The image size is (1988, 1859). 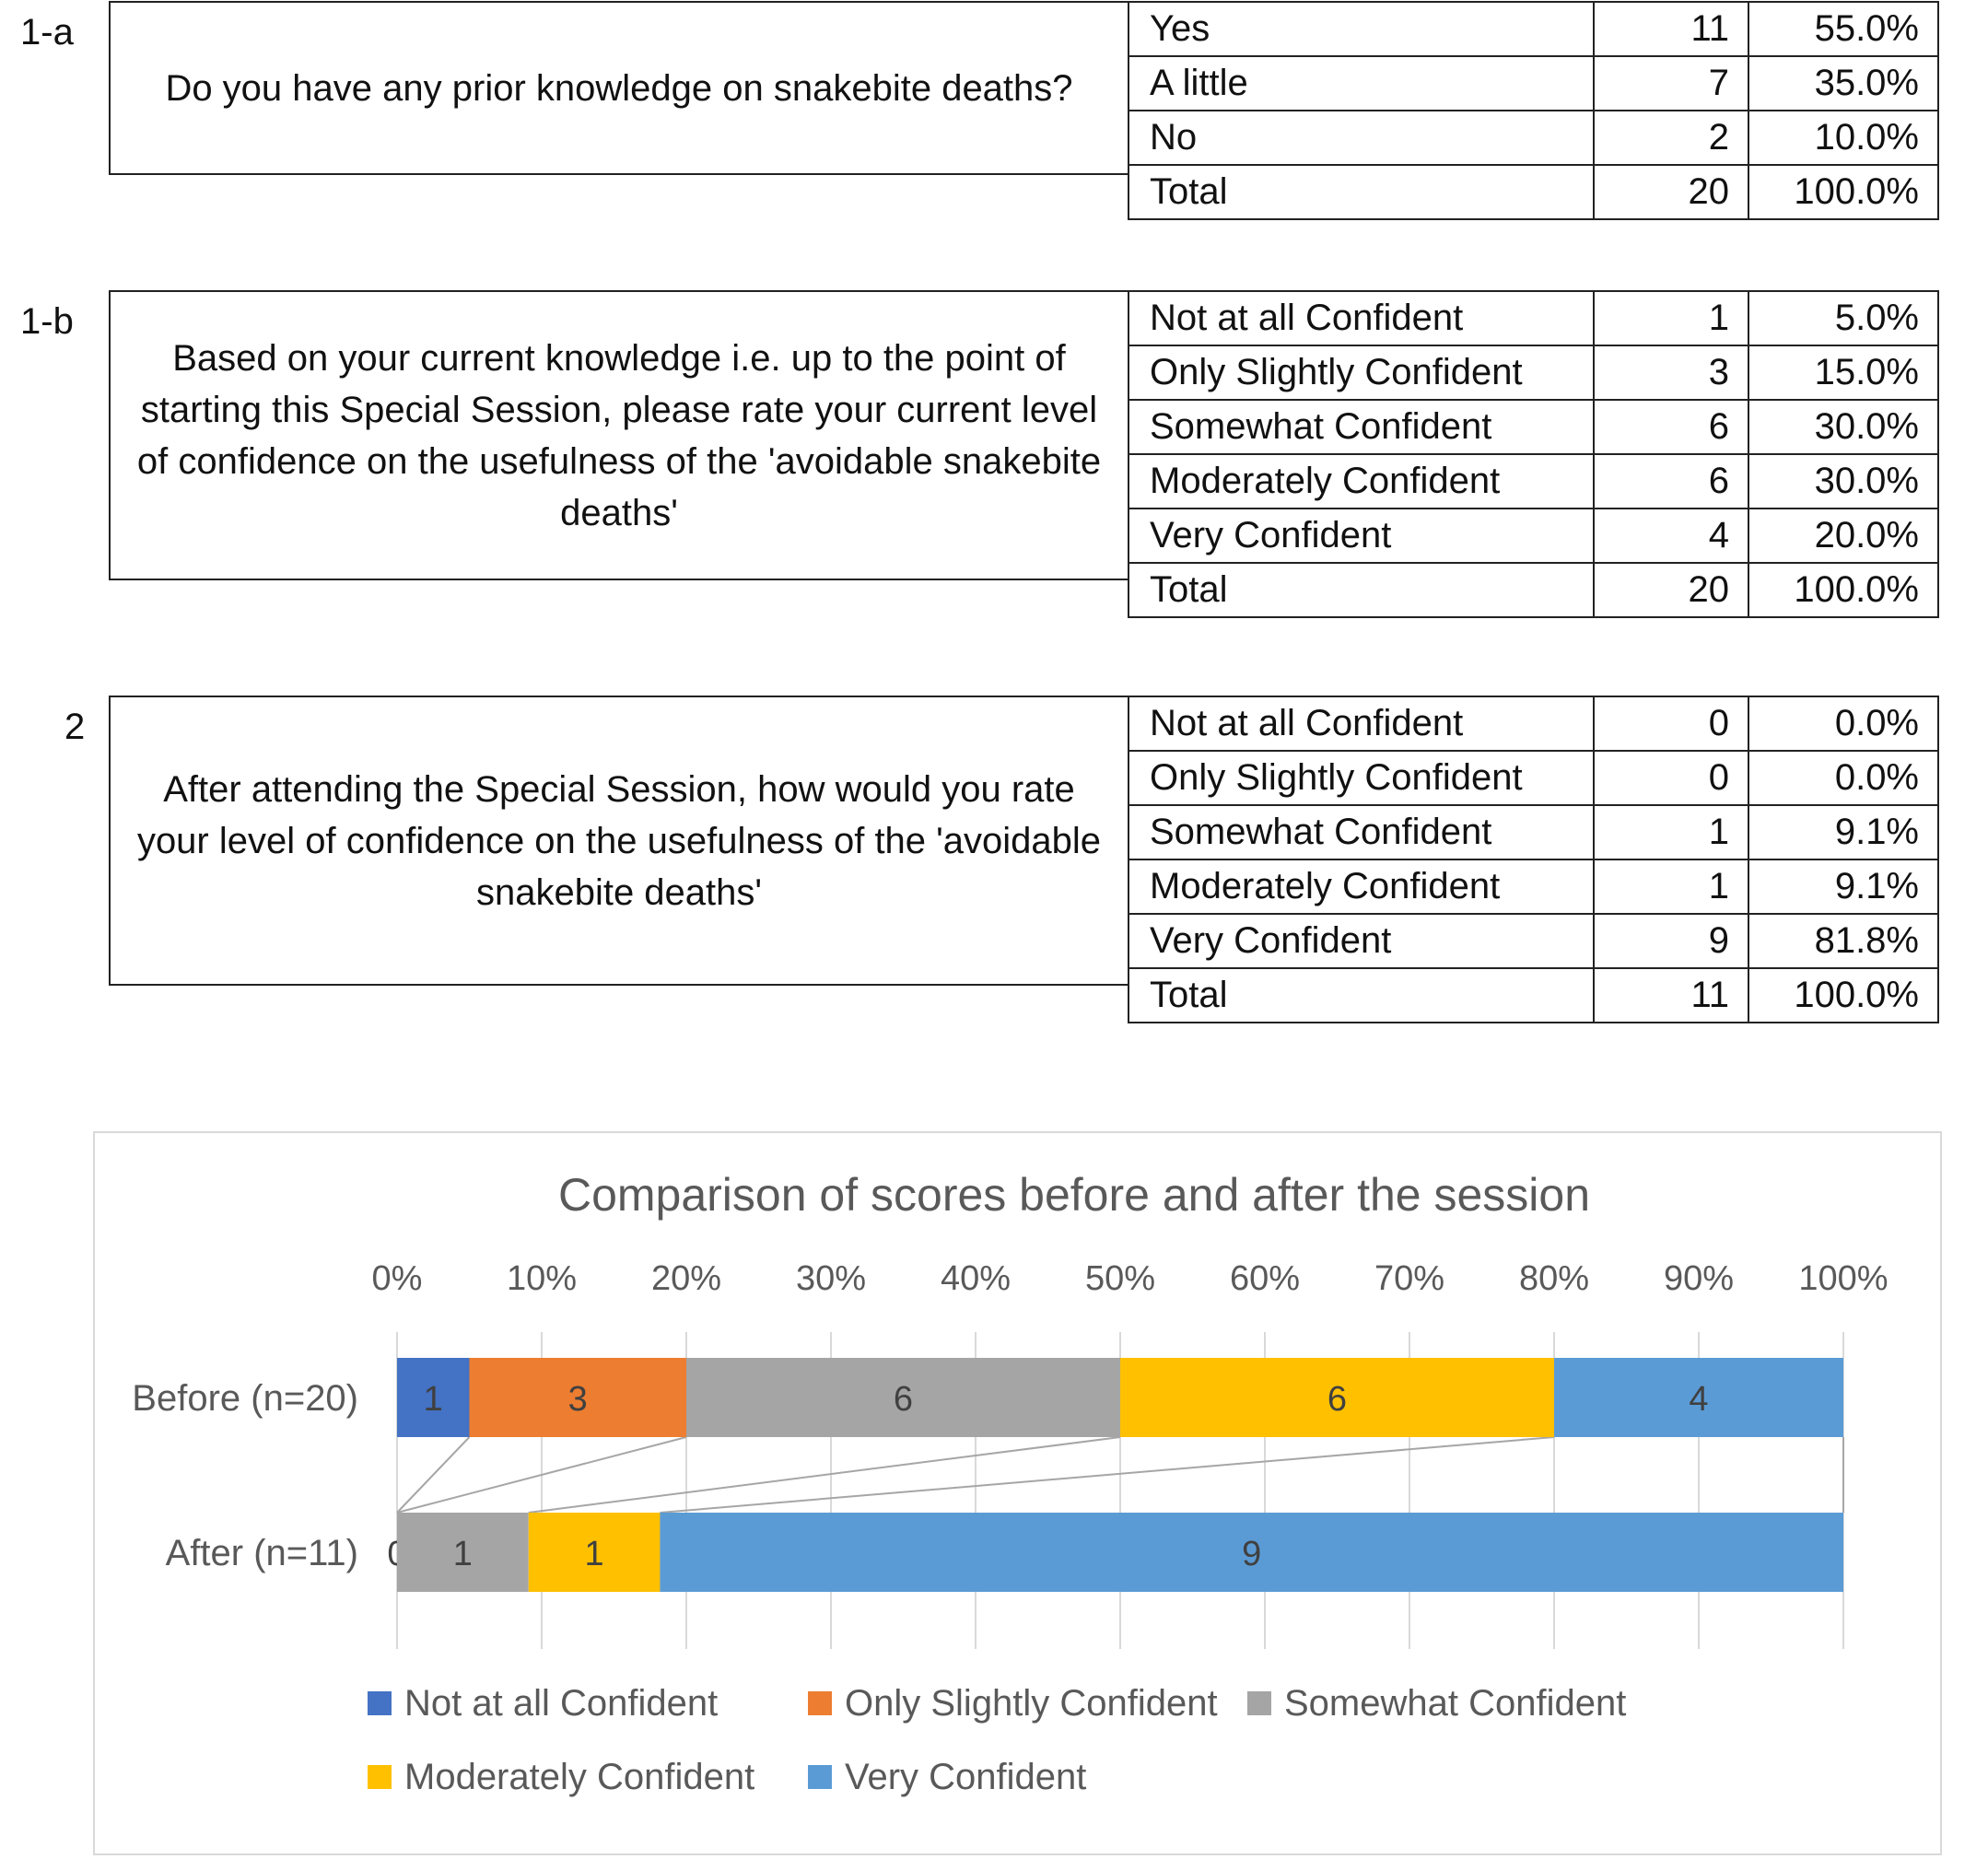 What do you see at coordinates (542, 1278) in the screenshot?
I see `tick-label: 10%` at bounding box center [542, 1278].